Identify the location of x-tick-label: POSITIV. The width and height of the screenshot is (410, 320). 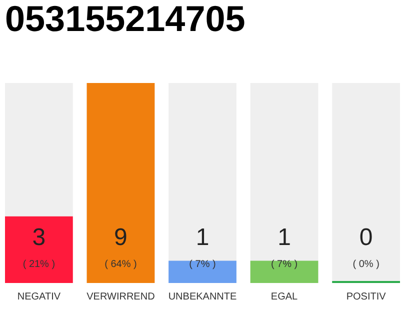
(366, 297).